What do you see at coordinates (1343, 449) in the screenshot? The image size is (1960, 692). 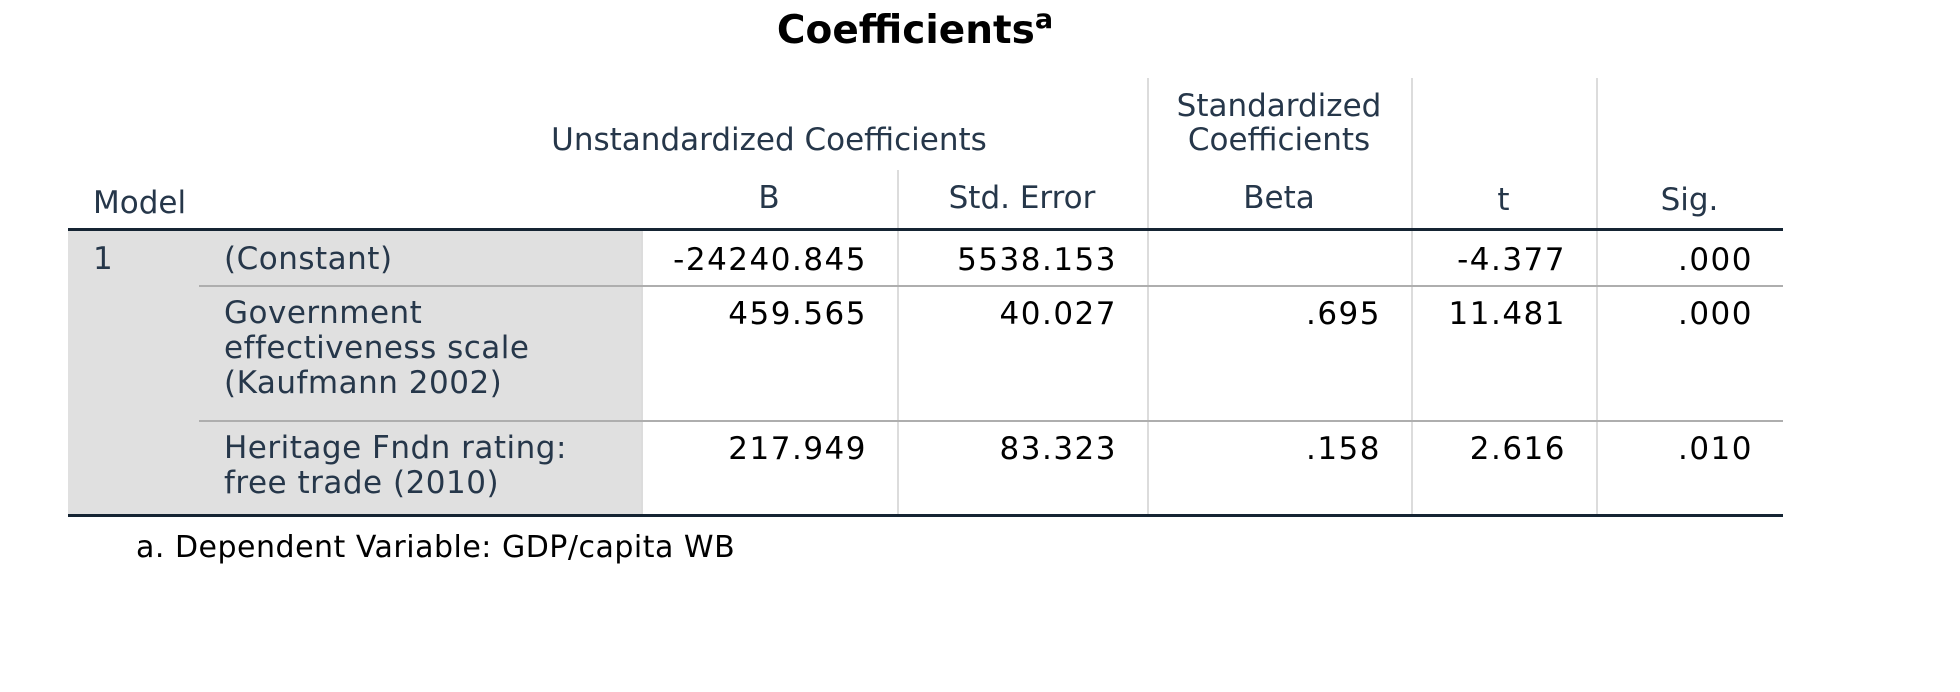 I see `cell-beta: .158` at bounding box center [1343, 449].